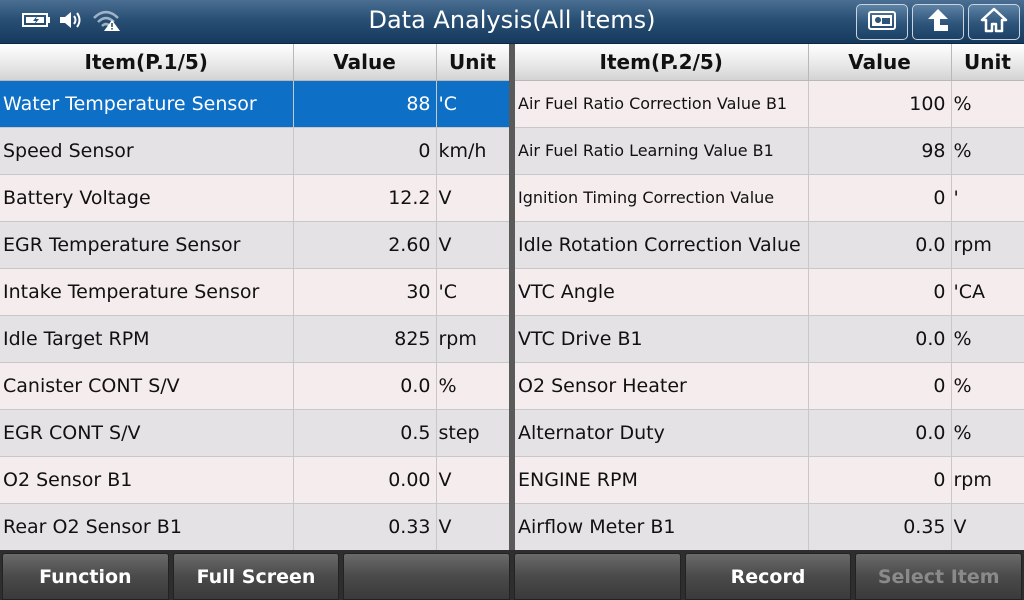 This screenshot has height=600, width=1024. What do you see at coordinates (662, 386) in the screenshot?
I see `item-cell: O2 Sensor Heater` at bounding box center [662, 386].